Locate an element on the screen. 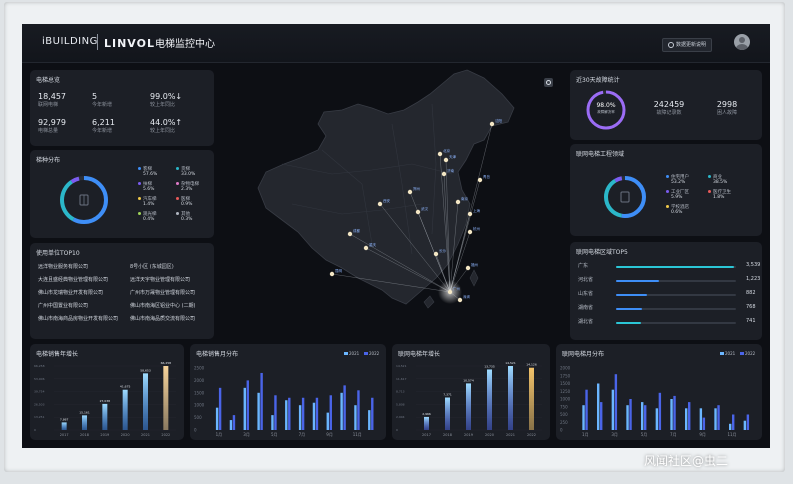 This screenshot has height=484, width=793. fault-rate-ring is located at coordinates (606, 110).